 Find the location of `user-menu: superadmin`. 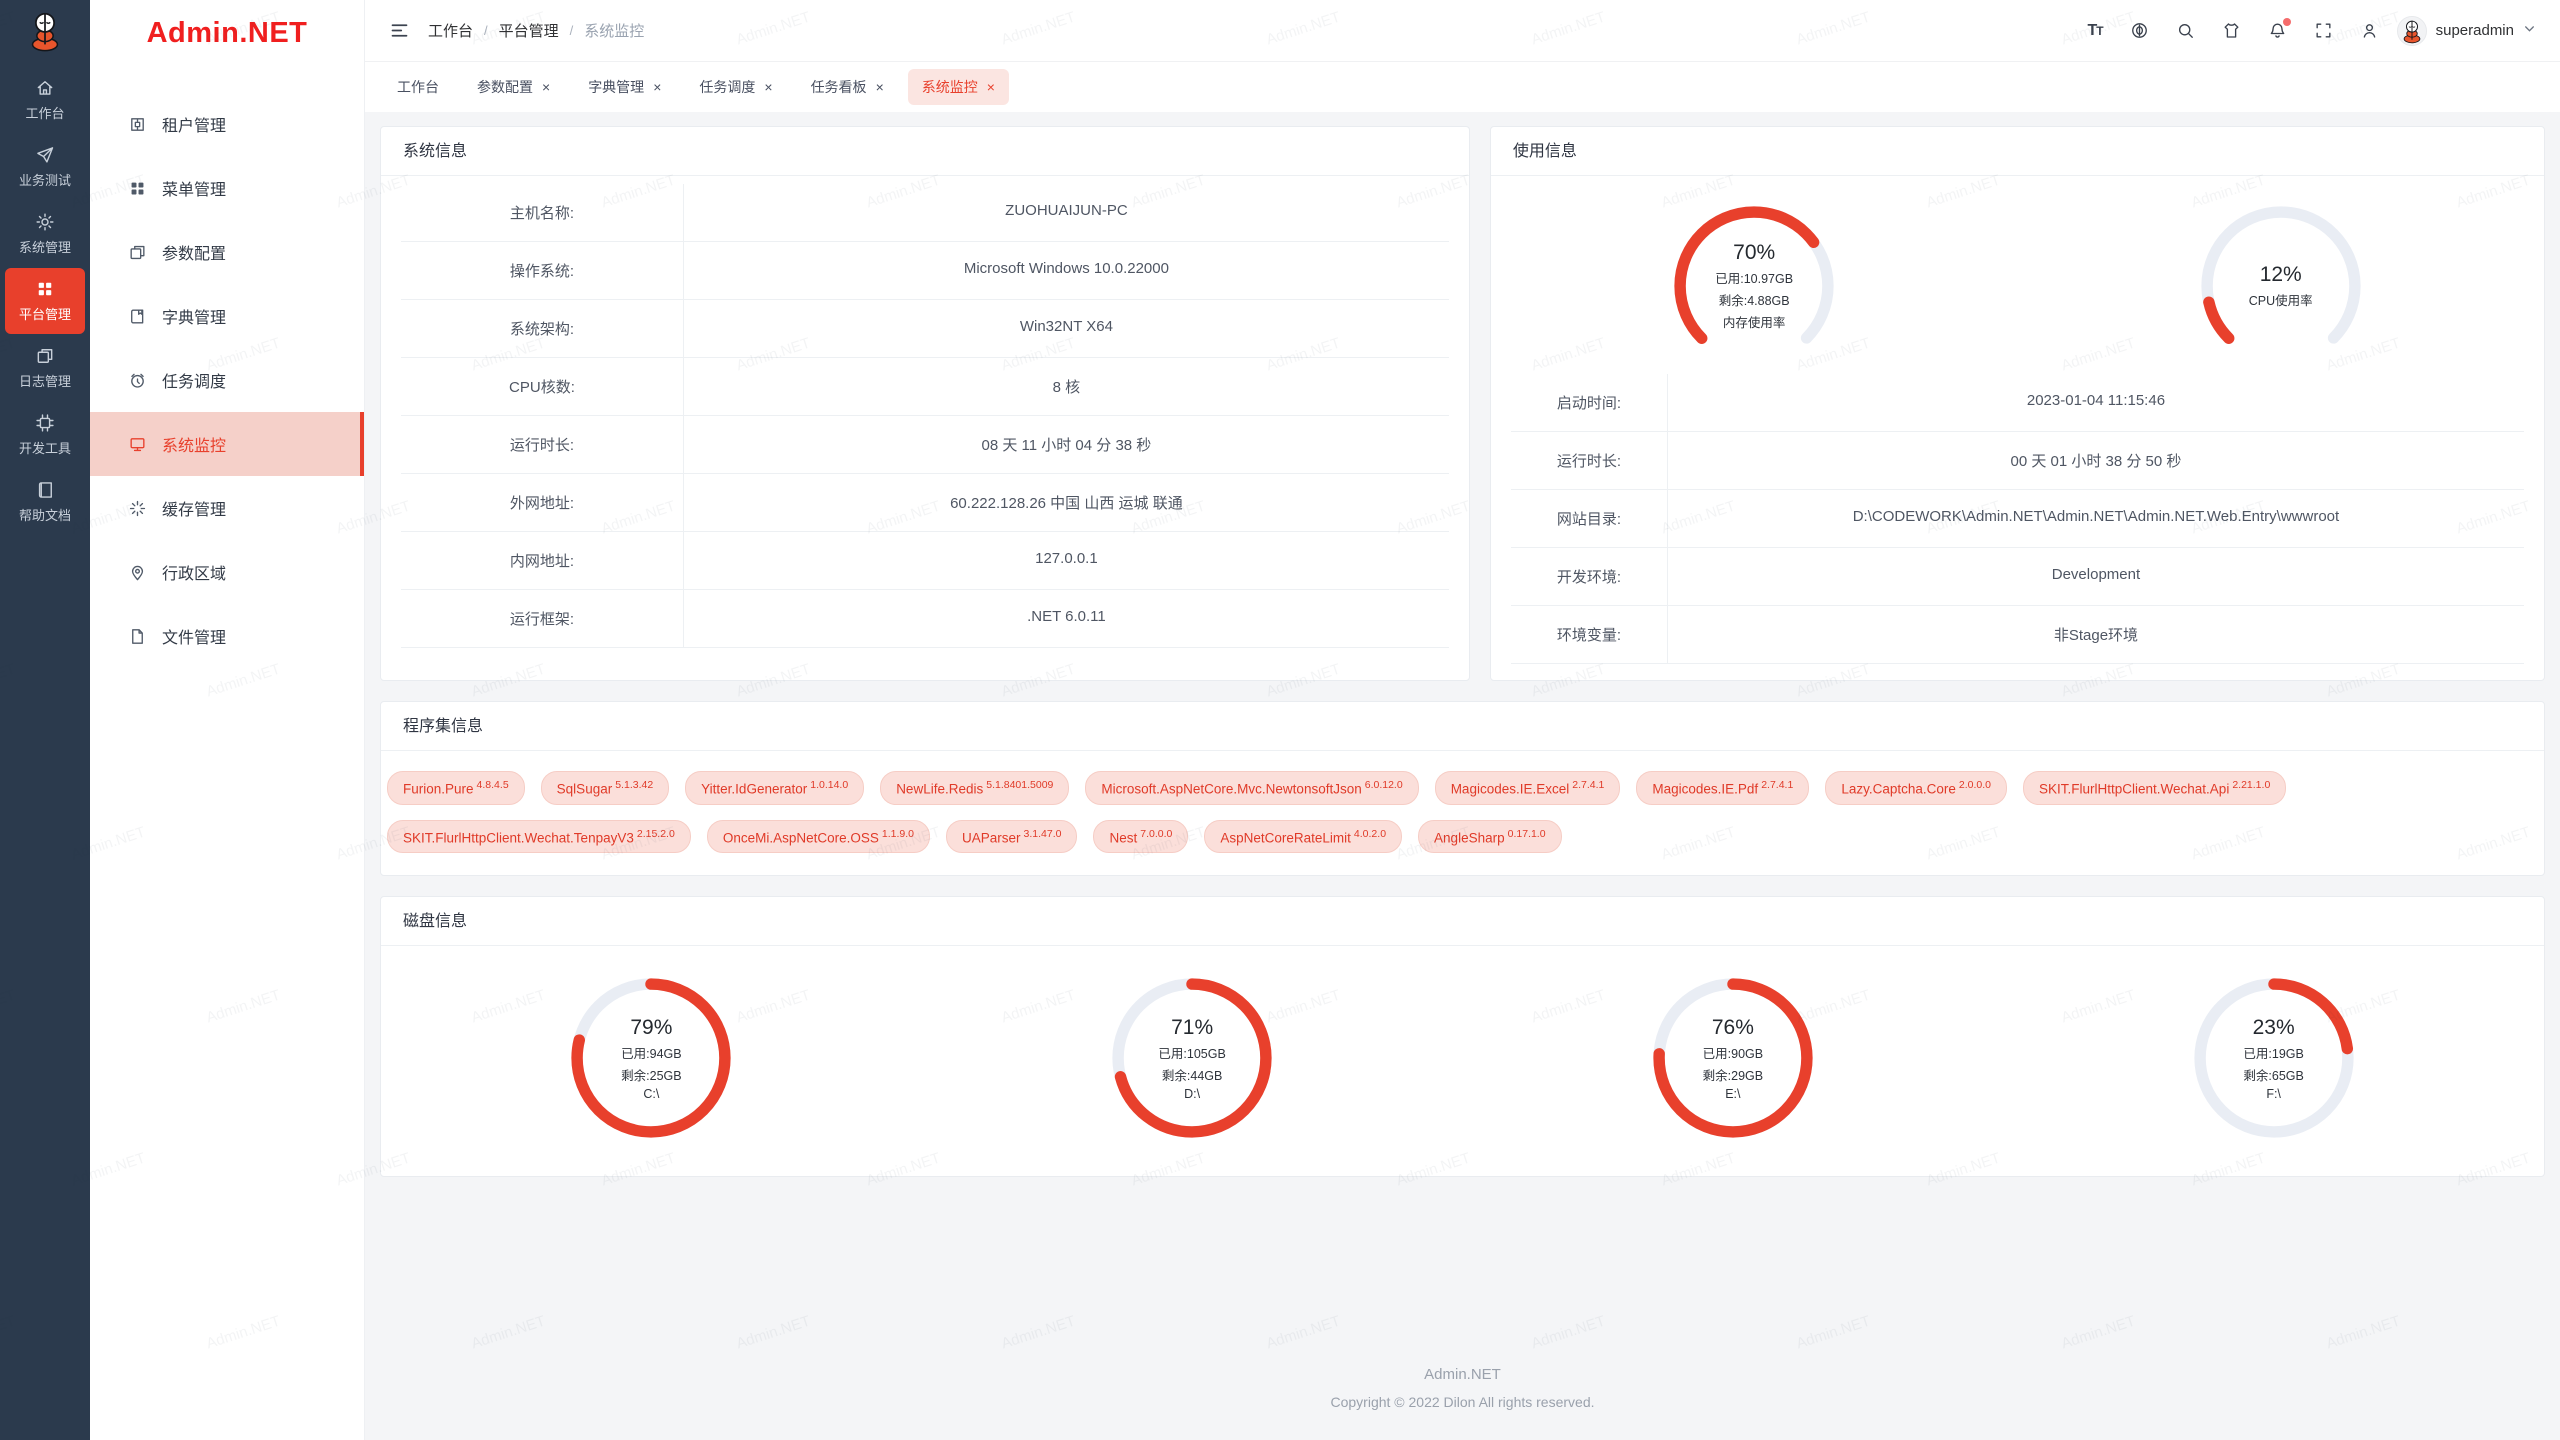

user-menu: superadmin is located at coordinates (2466, 30).